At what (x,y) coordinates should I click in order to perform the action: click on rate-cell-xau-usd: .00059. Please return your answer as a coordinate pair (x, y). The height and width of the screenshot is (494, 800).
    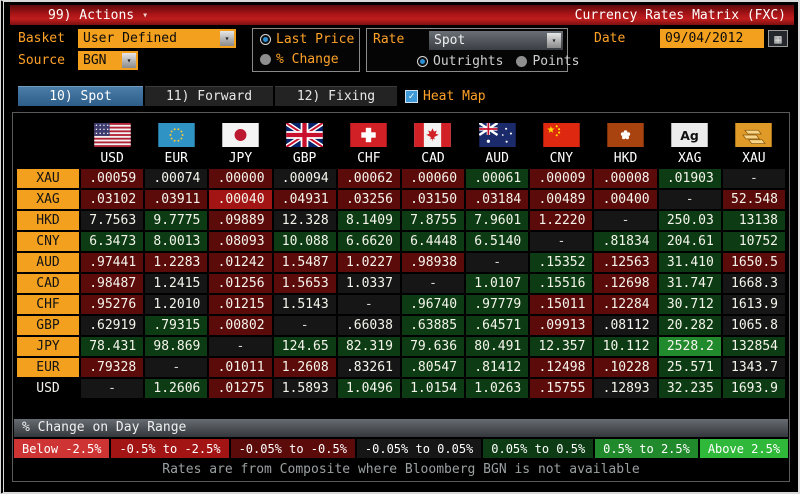
    Looking at the image, I should click on (112, 178).